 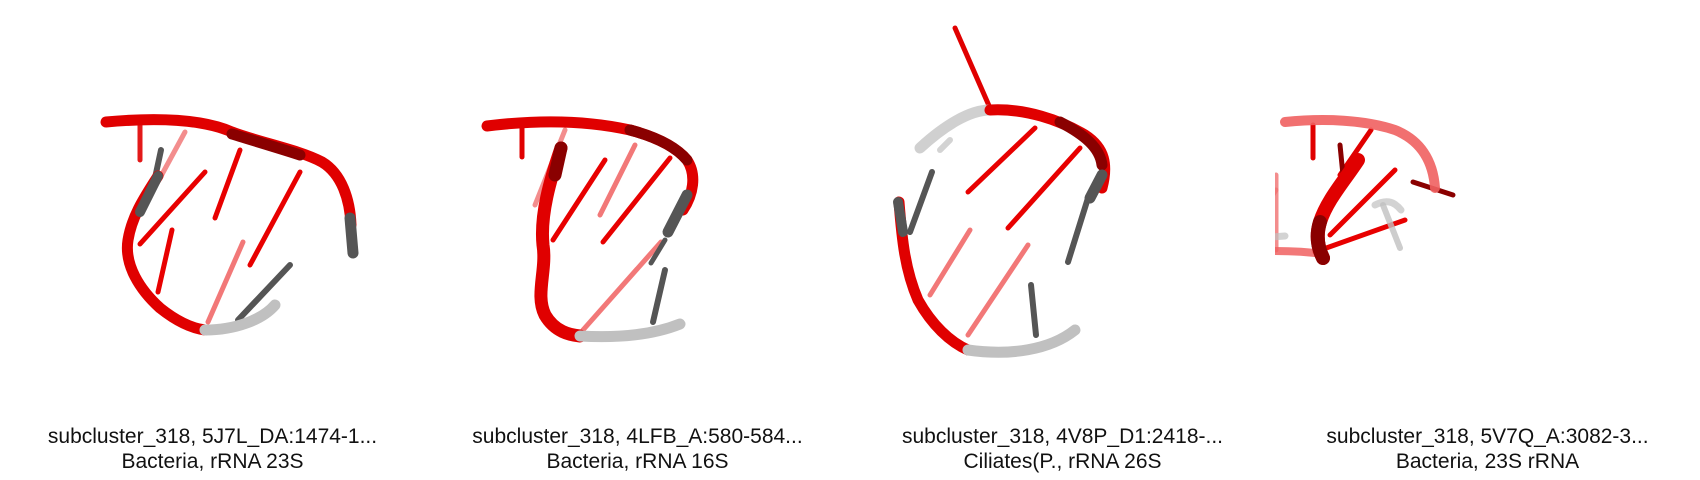 What do you see at coordinates (1062, 461) in the screenshot?
I see `structure-subtitle: Ciliates(P., rRNA 26S` at bounding box center [1062, 461].